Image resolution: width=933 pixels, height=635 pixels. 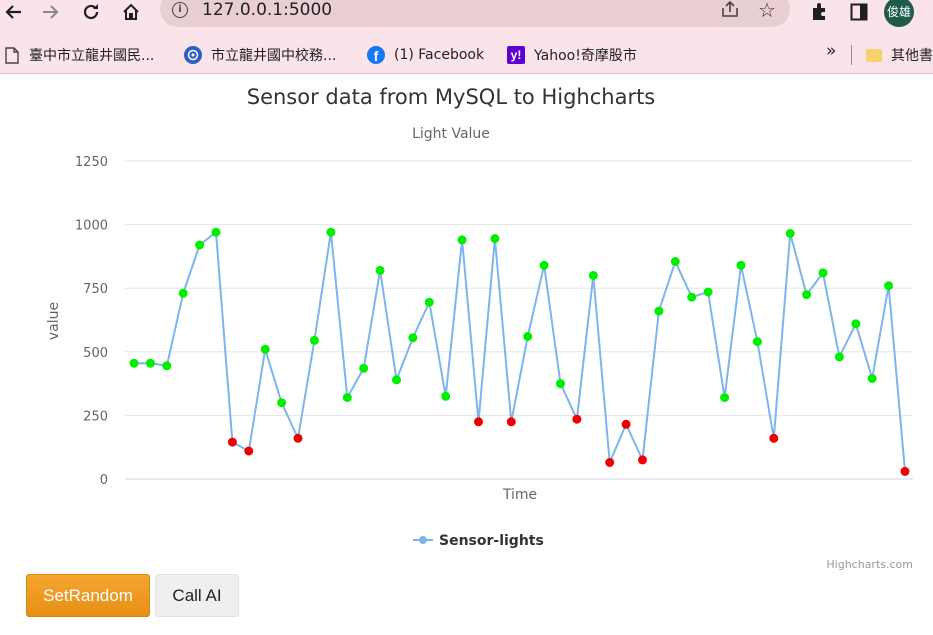 What do you see at coordinates (12, 55) in the screenshot?
I see `page-icon` at bounding box center [12, 55].